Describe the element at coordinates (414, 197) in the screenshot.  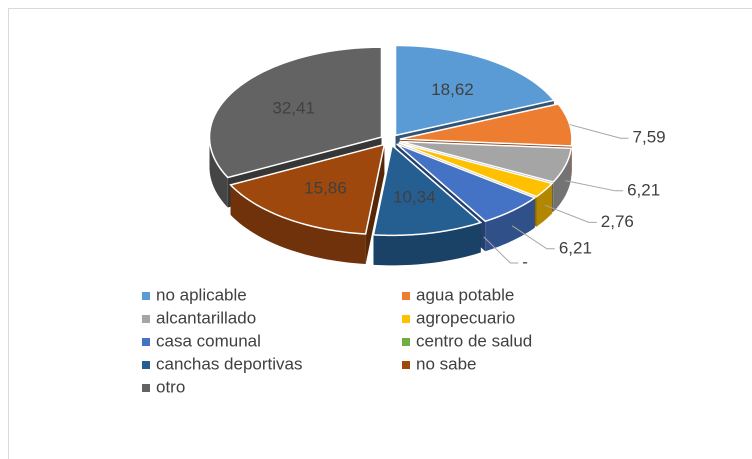
I see `data-label: 10,34` at that location.